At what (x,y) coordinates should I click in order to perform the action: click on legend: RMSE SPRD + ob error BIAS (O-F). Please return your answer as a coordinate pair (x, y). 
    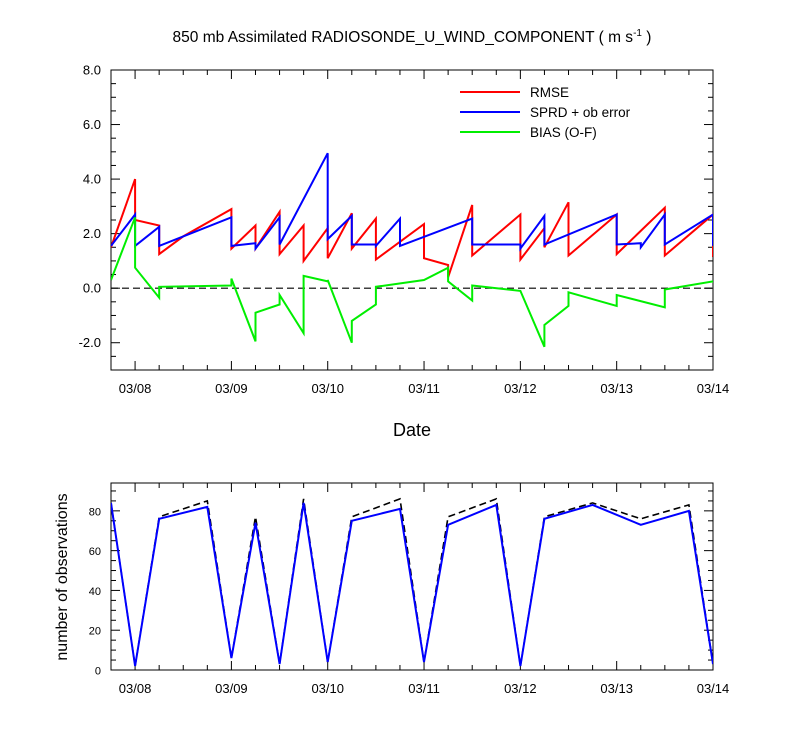
    Looking at the image, I should click on (545, 112).